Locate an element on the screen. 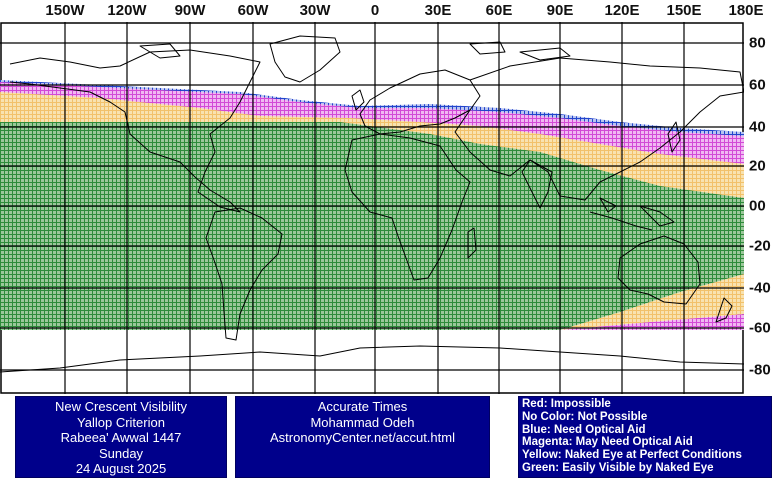 This screenshot has width=776, height=481. lat-label-minus20: -20 is located at coordinates (760, 246).